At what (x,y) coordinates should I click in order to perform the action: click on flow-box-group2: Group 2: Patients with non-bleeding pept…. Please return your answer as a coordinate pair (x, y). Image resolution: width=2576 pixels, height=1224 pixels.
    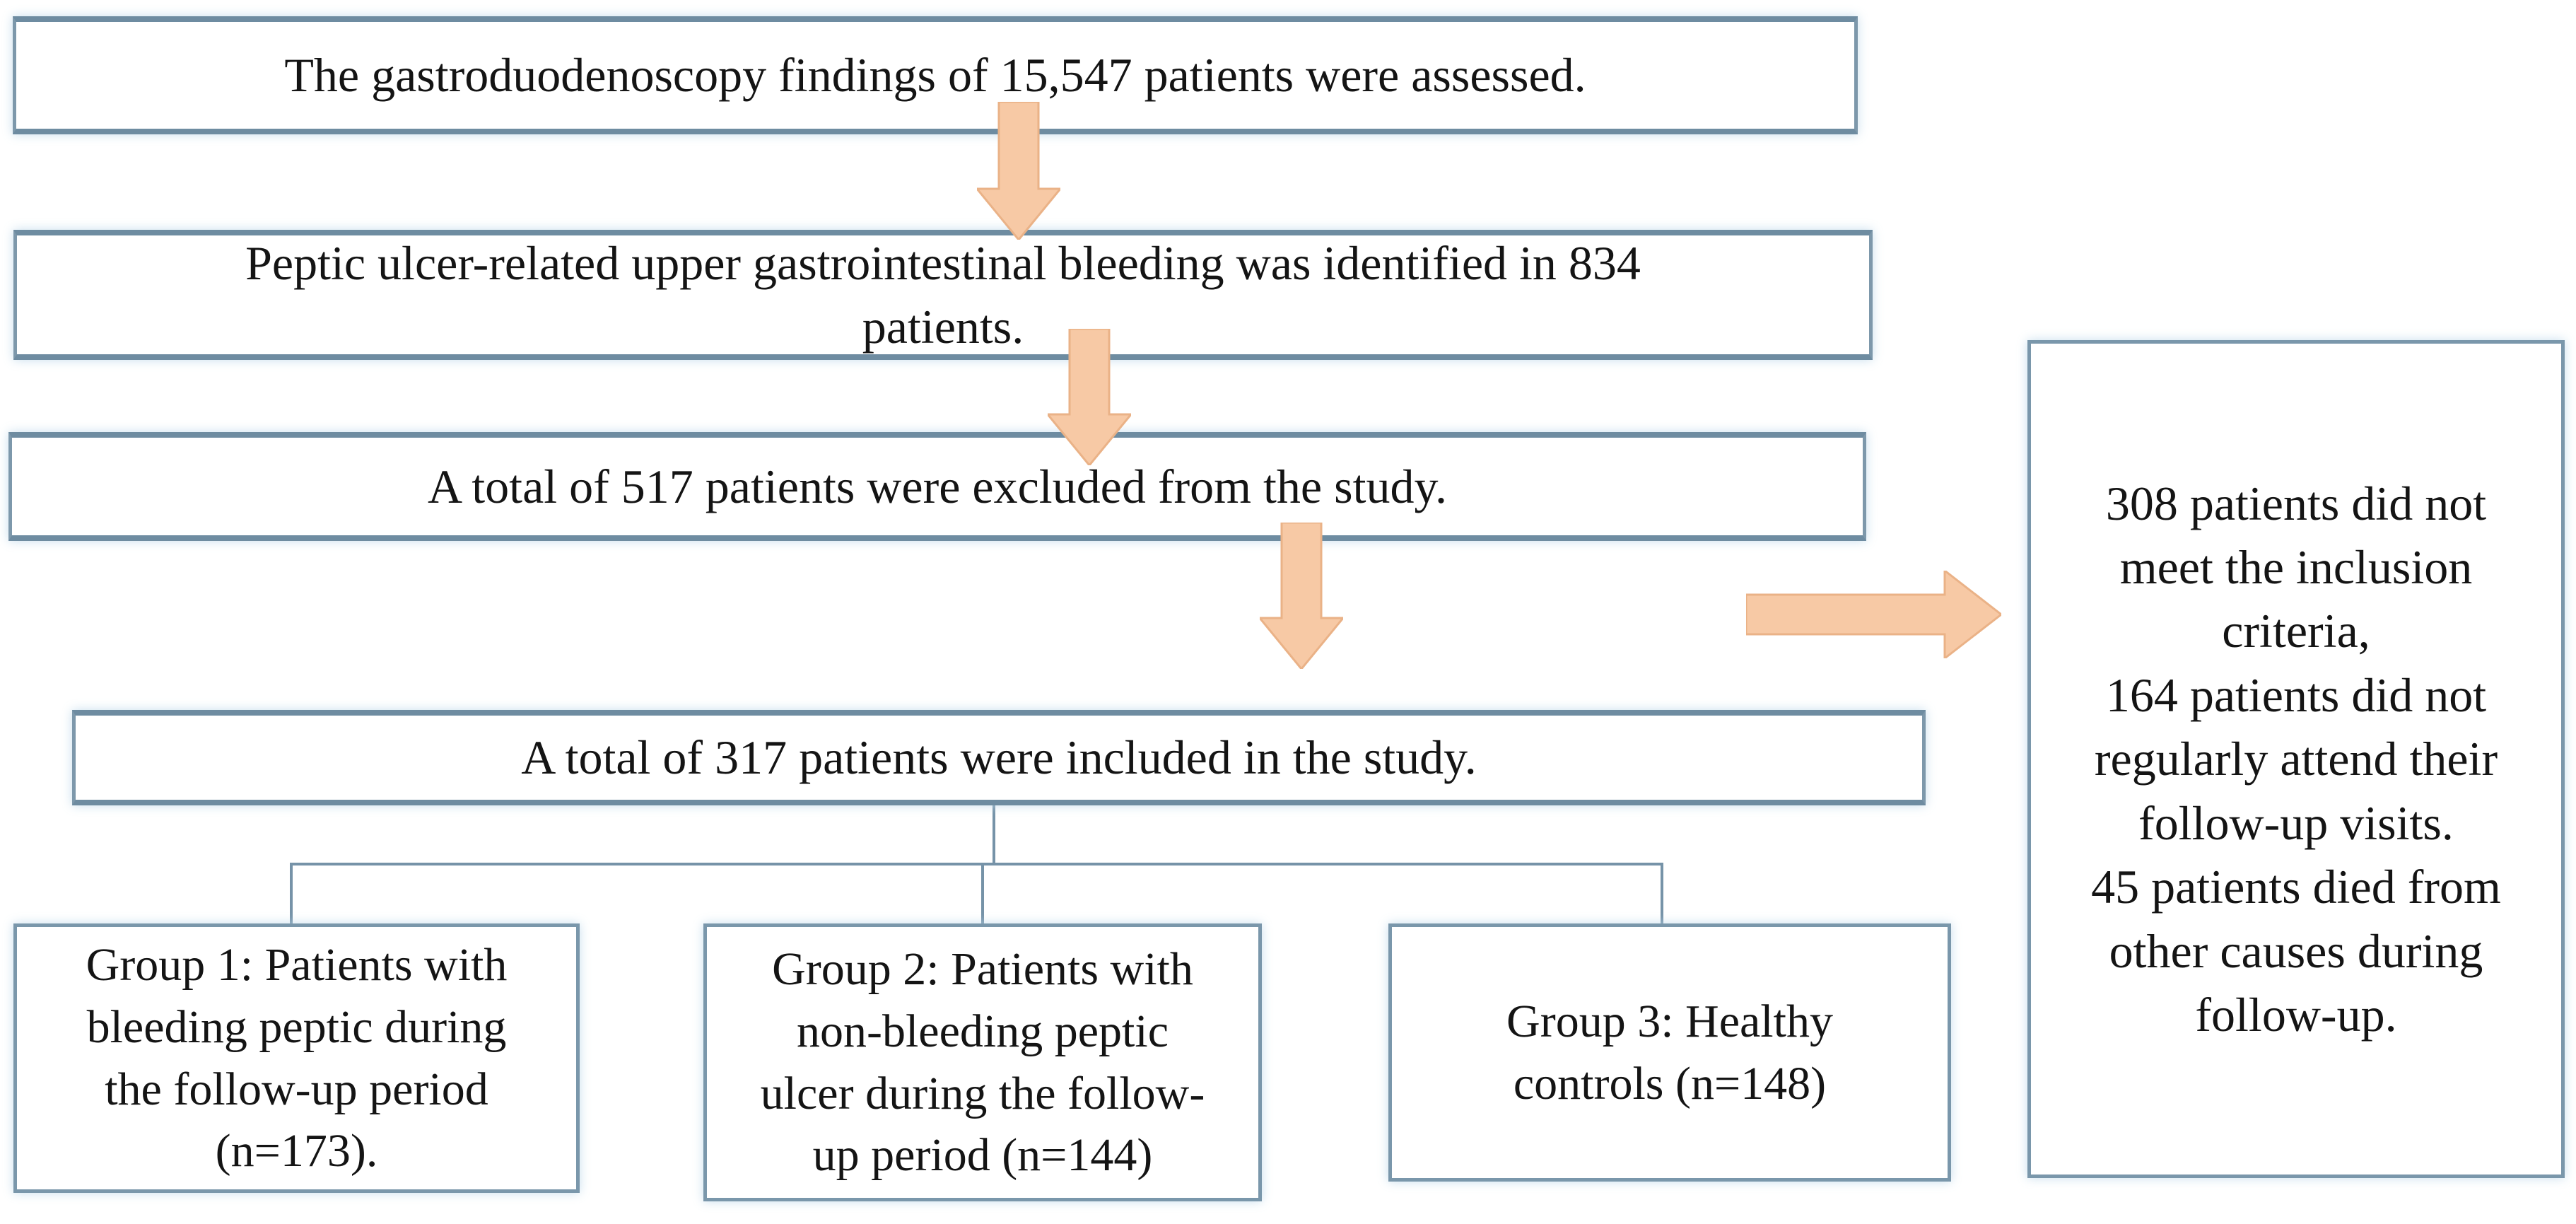
    Looking at the image, I should click on (983, 1062).